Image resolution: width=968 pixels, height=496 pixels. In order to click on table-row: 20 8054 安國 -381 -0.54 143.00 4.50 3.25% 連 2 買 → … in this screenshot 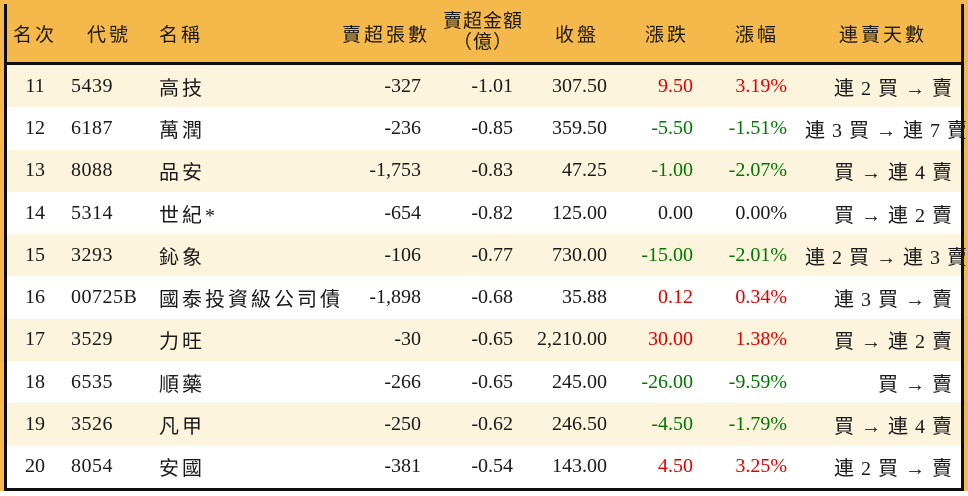, I will do `click(484, 466)`.